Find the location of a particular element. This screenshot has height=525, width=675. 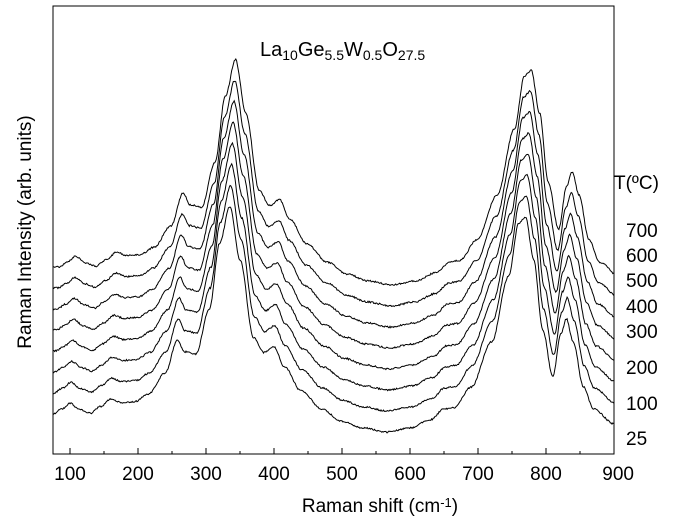

legend-temperature-labels: 25 100 200 300 400 500 600 700 is located at coordinates (642, 335).